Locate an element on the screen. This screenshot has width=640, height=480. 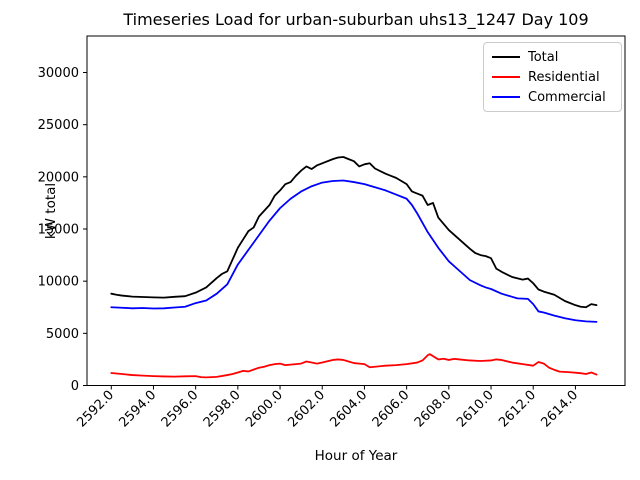
x-tick-label: 2596.0 is located at coordinates (180, 409).